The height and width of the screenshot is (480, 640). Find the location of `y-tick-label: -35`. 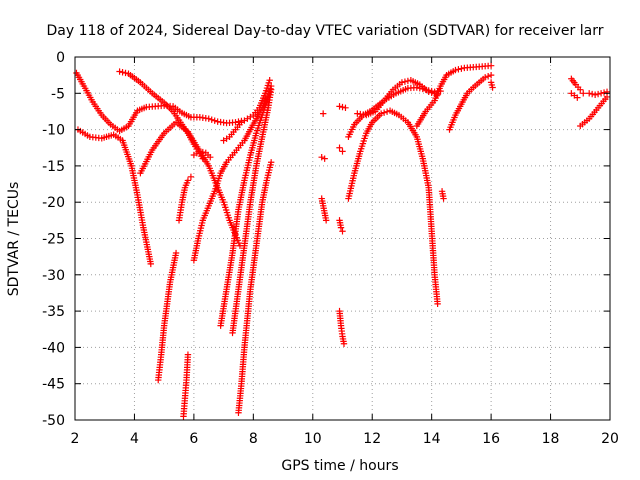

y-tick-label: -35 is located at coordinates (53, 312).